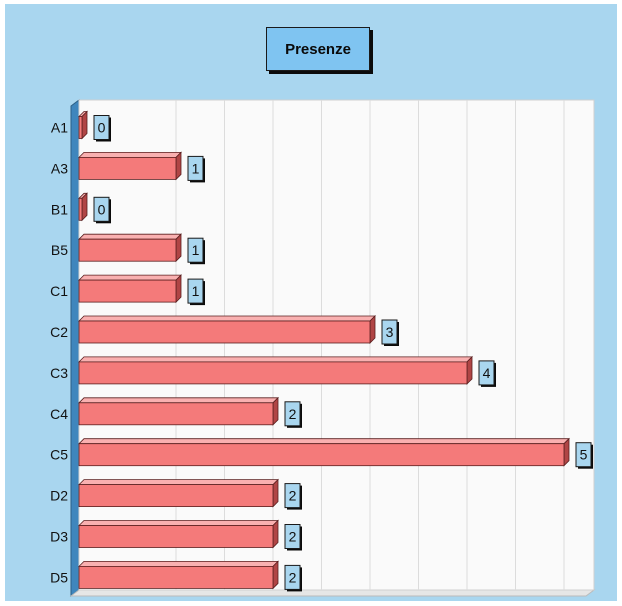 The width and height of the screenshot is (622, 606). I want to click on value-label: 5, so click(584, 455).